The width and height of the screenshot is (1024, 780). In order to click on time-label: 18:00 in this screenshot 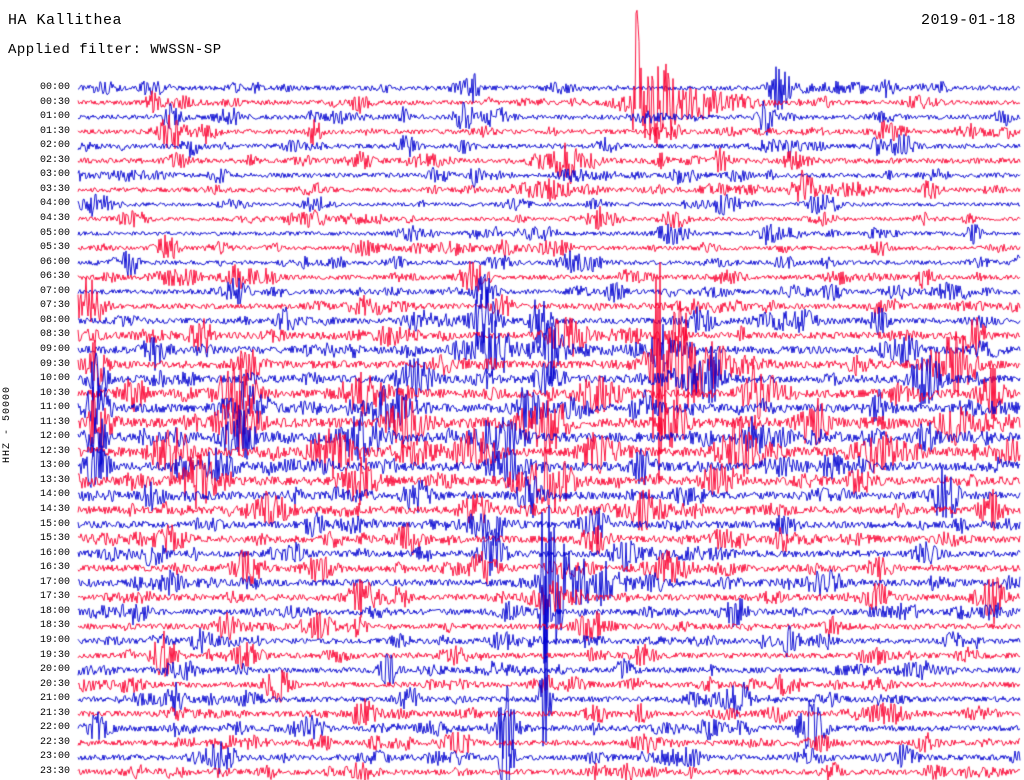, I will do `click(54, 611)`.